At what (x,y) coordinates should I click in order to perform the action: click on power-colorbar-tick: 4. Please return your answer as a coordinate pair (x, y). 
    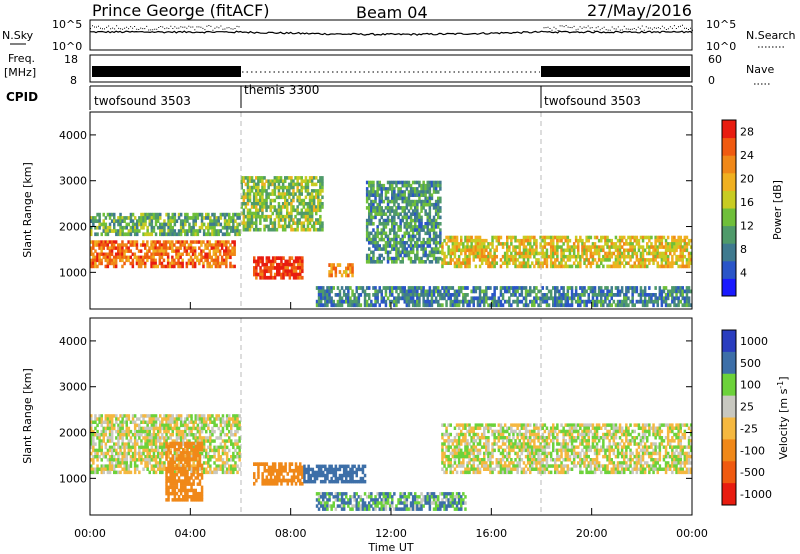
    Looking at the image, I should click on (743, 273).